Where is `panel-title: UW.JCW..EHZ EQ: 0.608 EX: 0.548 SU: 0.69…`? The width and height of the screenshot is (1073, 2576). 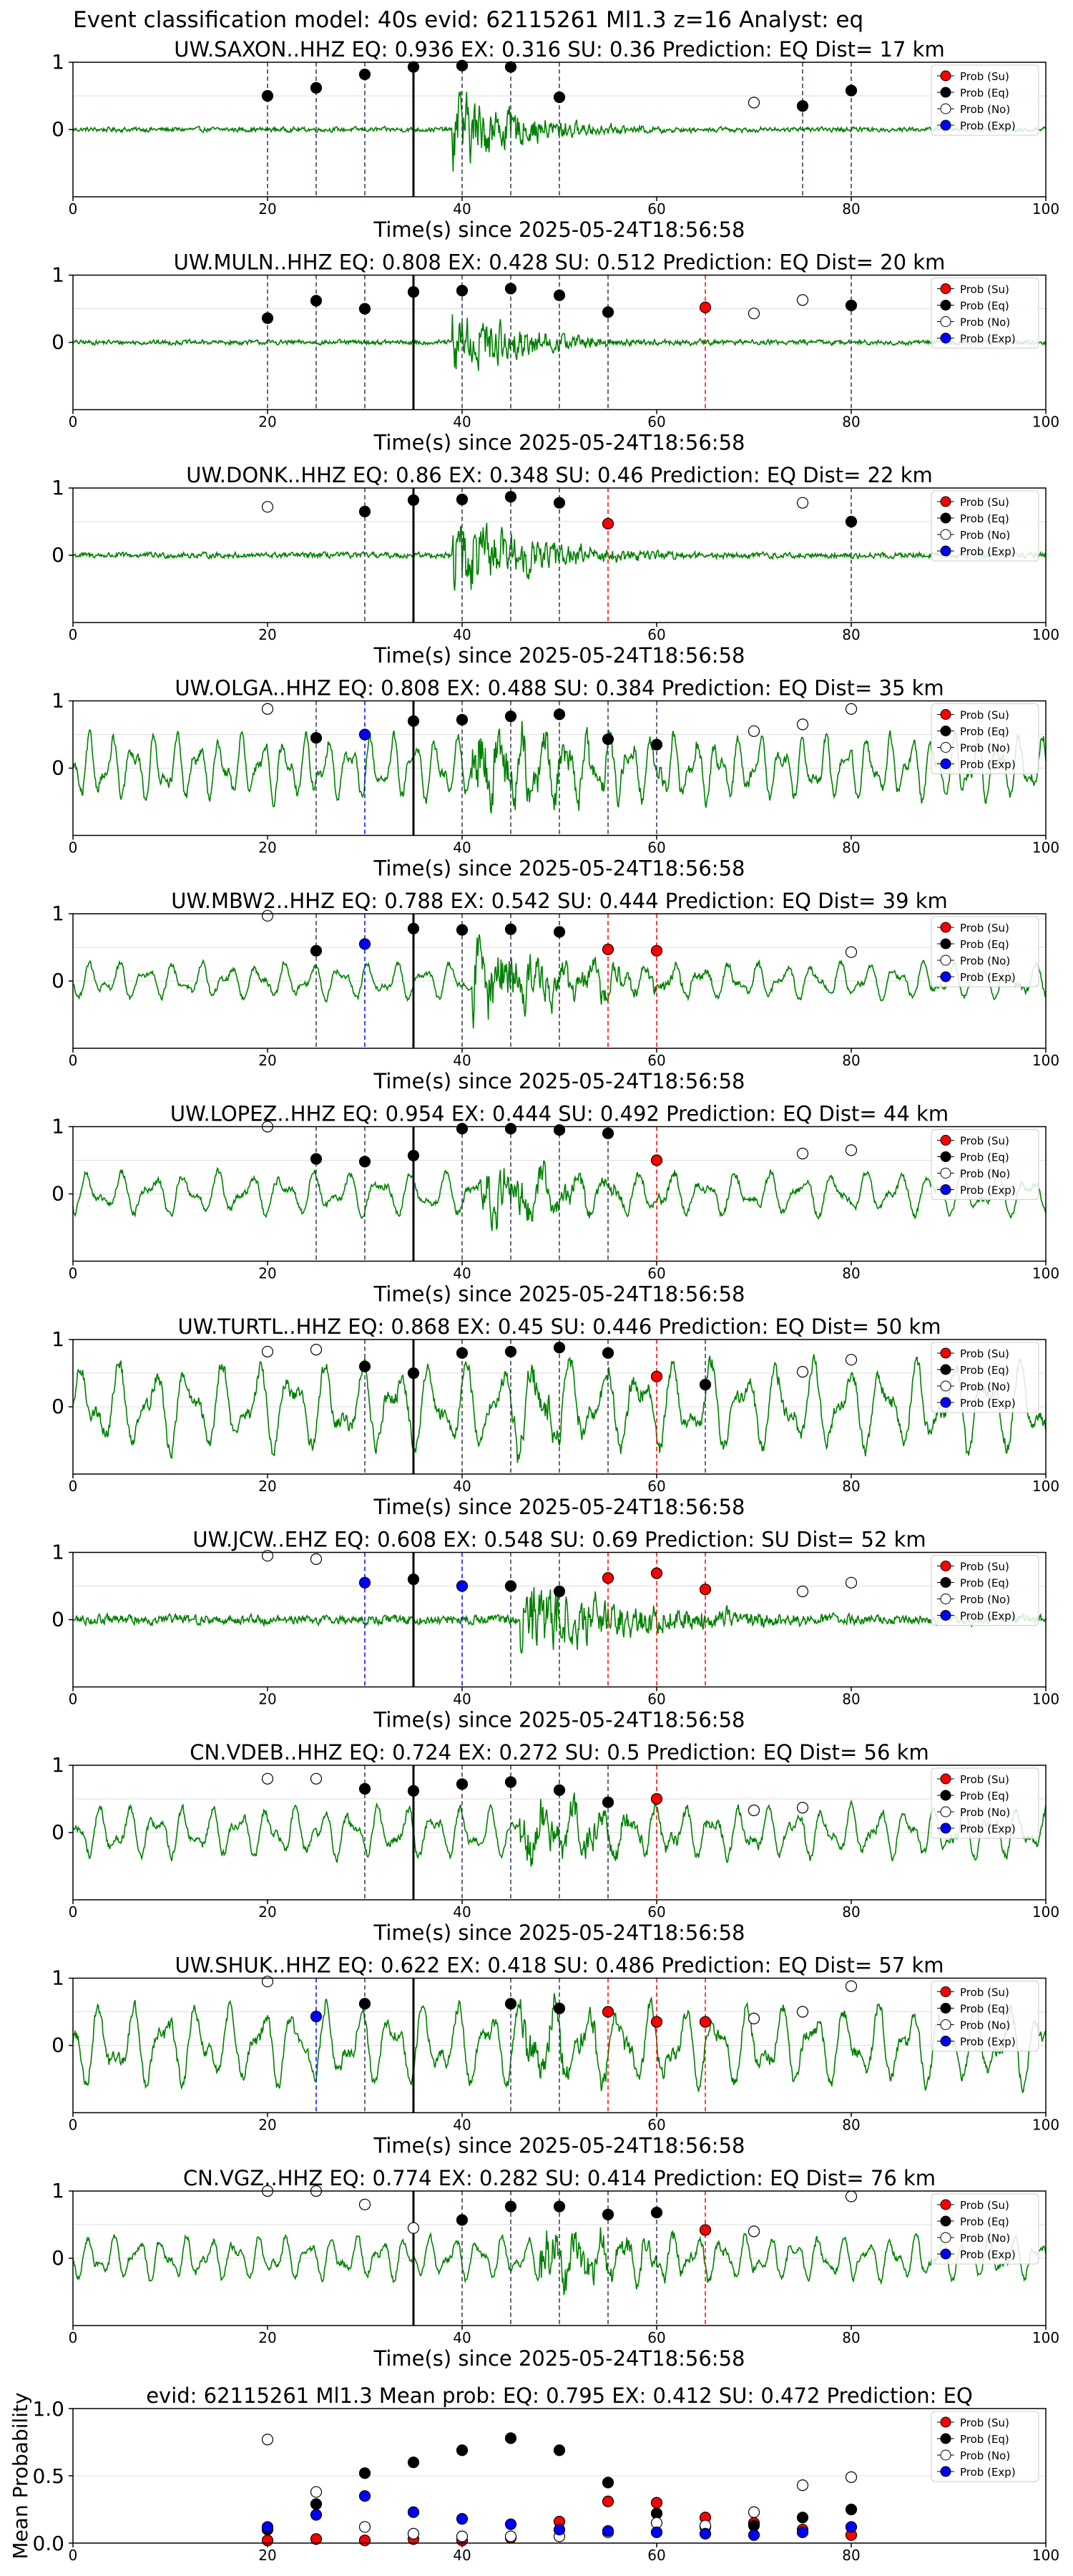
panel-title: UW.JCW..EHZ EQ: 0.608 EX: 0.548 SU: 0.69… is located at coordinates (559, 1540).